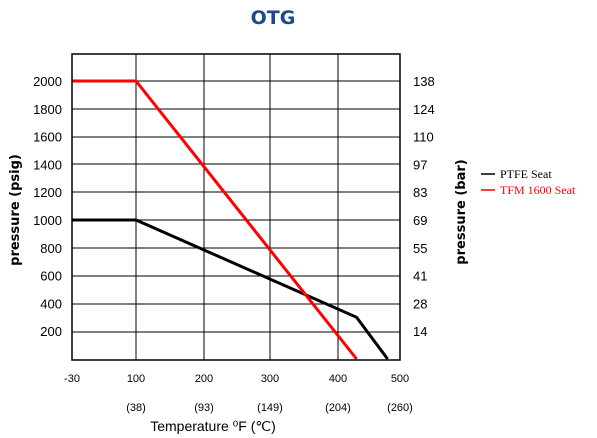 This screenshot has width=597, height=438. Describe the element at coordinates (420, 276) in the screenshot. I see `y2-tick-label: 41` at that location.